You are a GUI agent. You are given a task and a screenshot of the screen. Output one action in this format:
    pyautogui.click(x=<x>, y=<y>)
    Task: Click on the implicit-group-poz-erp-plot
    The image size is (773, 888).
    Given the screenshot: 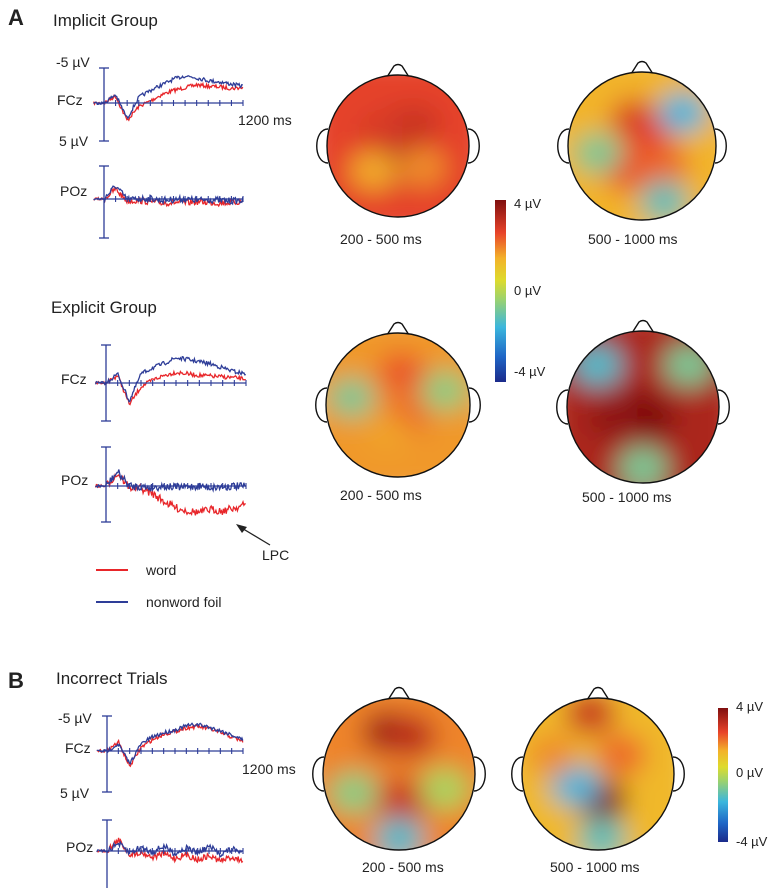 What is the action you would take?
    pyautogui.click(x=168, y=202)
    